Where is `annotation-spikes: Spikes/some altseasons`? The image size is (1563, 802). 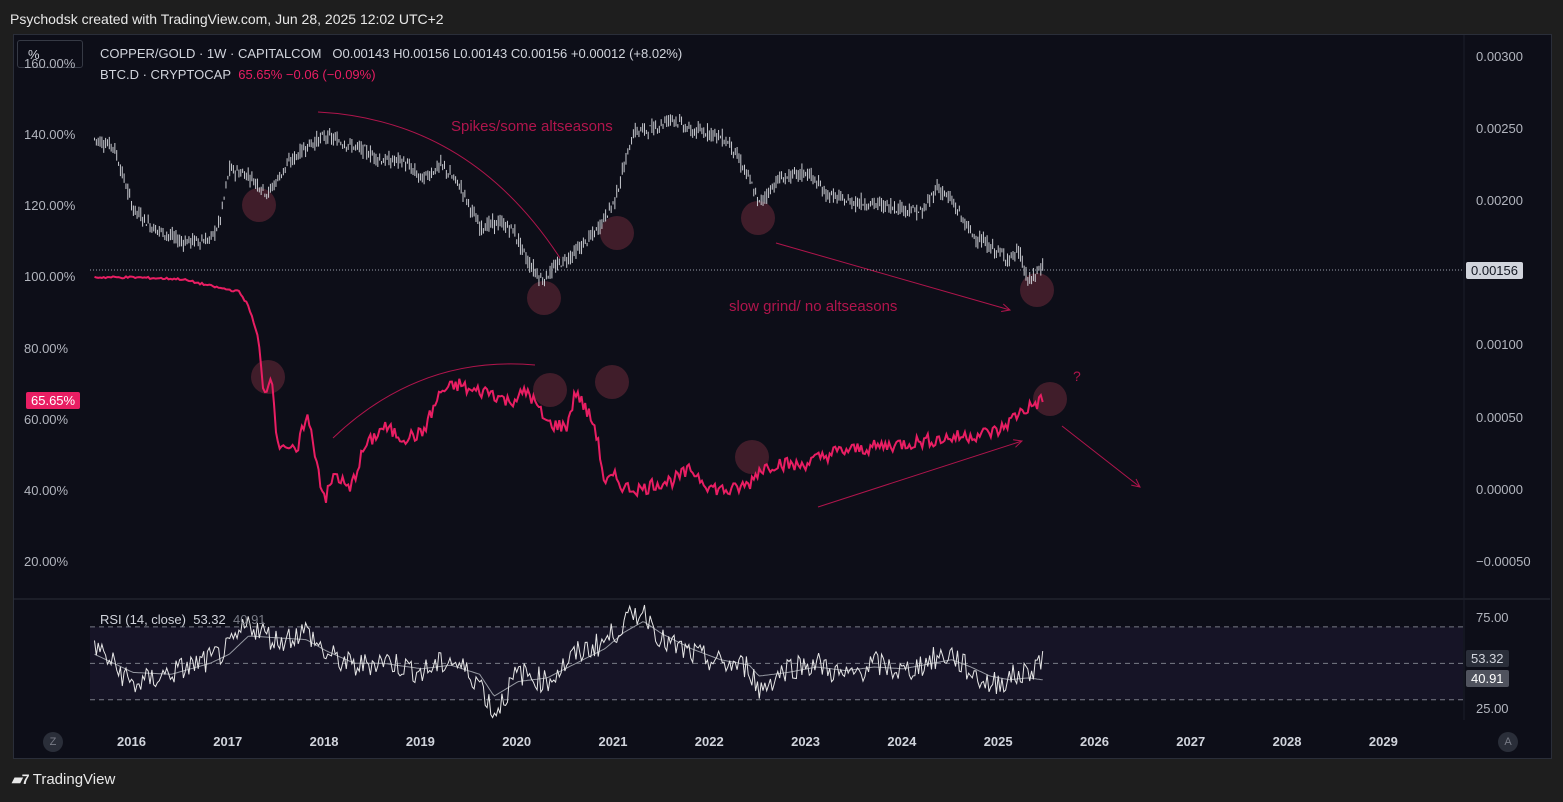 annotation-spikes: Spikes/some altseasons is located at coordinates (532, 126).